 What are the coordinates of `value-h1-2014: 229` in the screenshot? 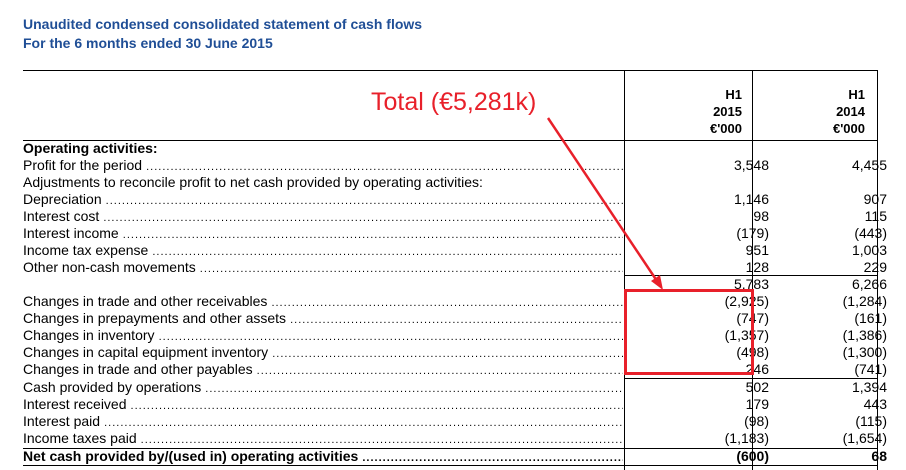 It's located at (875, 267).